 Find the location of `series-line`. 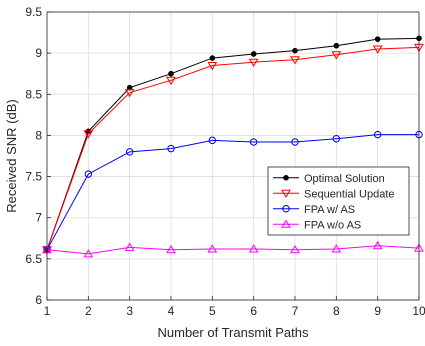

series-line is located at coordinates (233, 250).